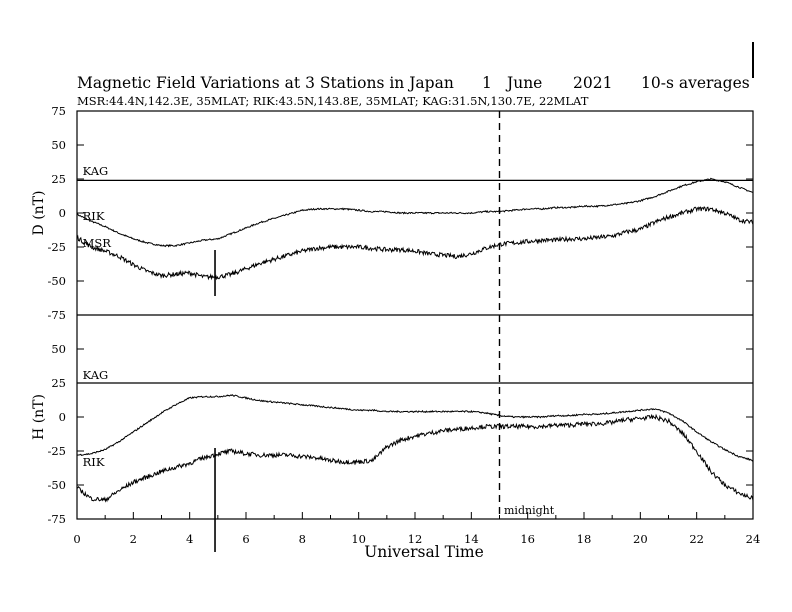 Image resolution: width=792 pixels, height=612 pixels. I want to click on x-tick-label: 0, so click(76, 539).